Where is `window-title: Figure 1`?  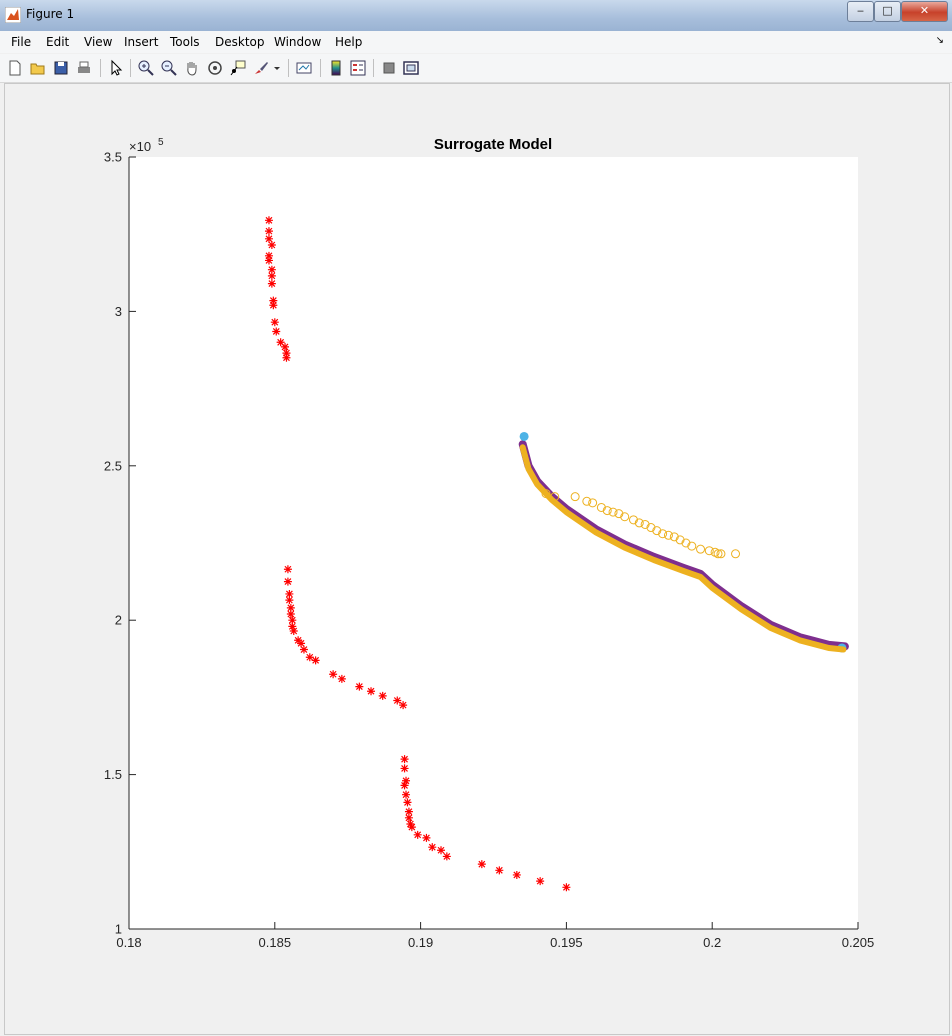 window-title: Figure 1 is located at coordinates (50, 14).